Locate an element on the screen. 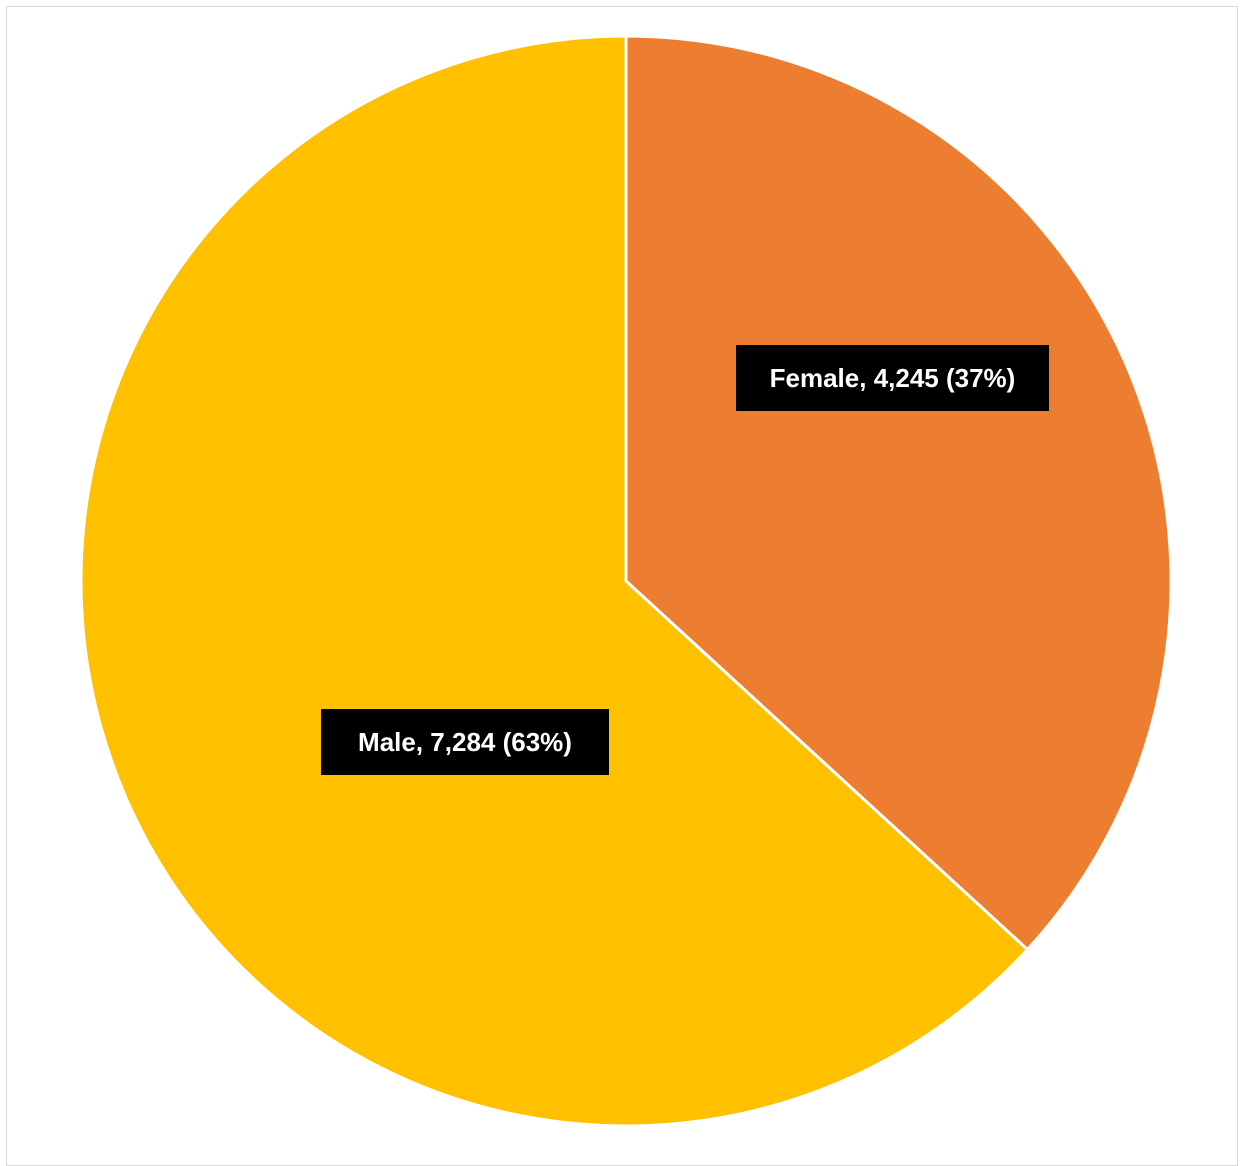  data-label-female: Female, 4,245 (37%) is located at coordinates (892, 378).